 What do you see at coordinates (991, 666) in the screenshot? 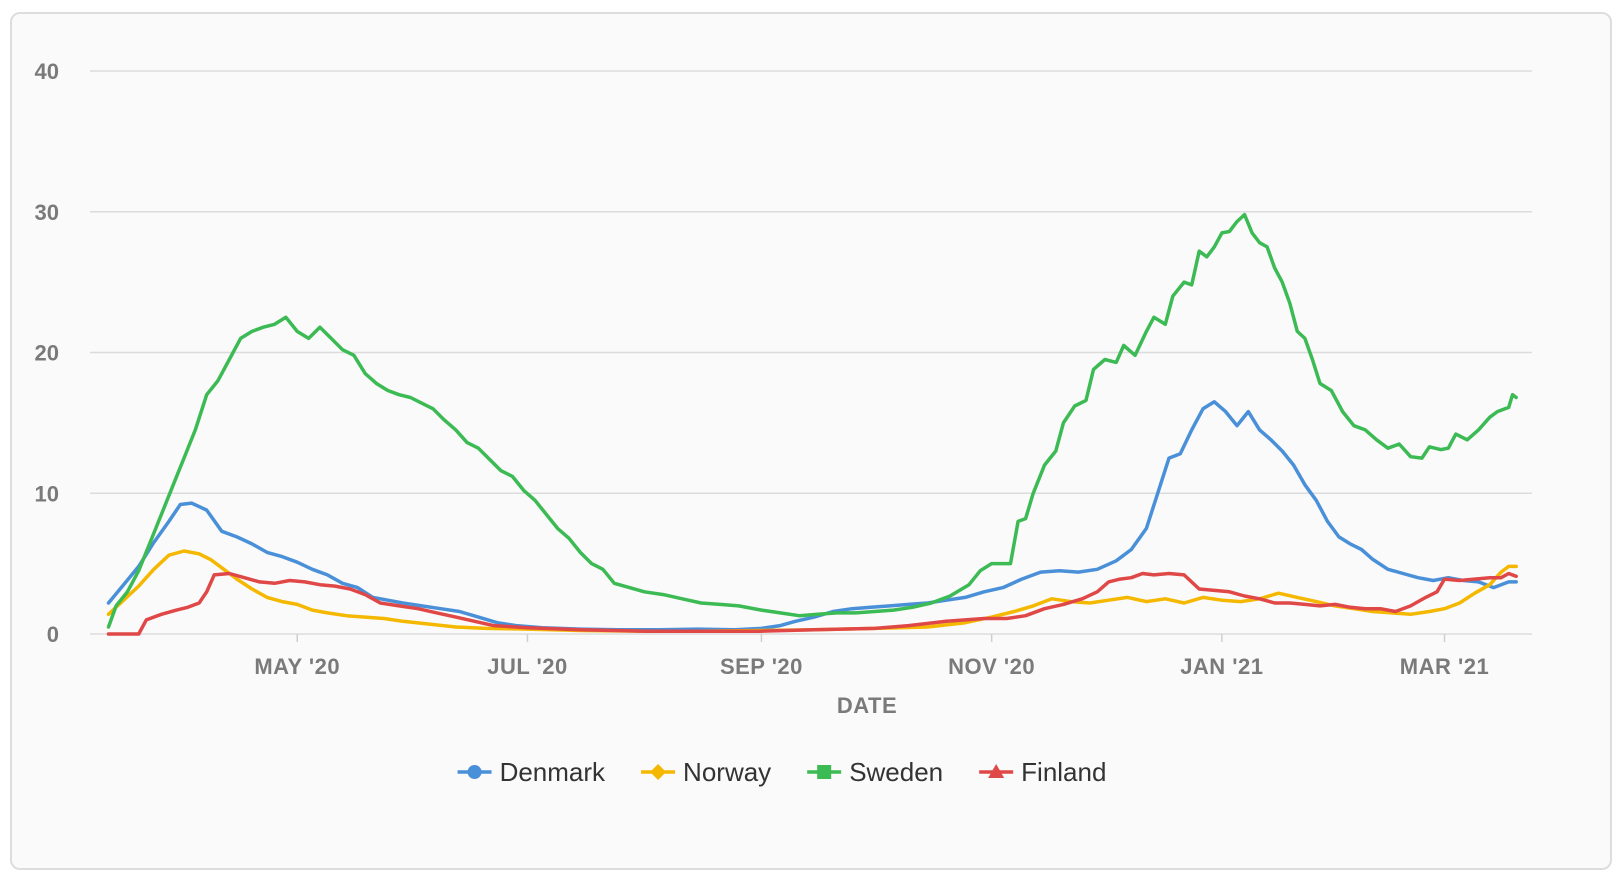
I see `x-tick-label: NOV '20` at bounding box center [991, 666].